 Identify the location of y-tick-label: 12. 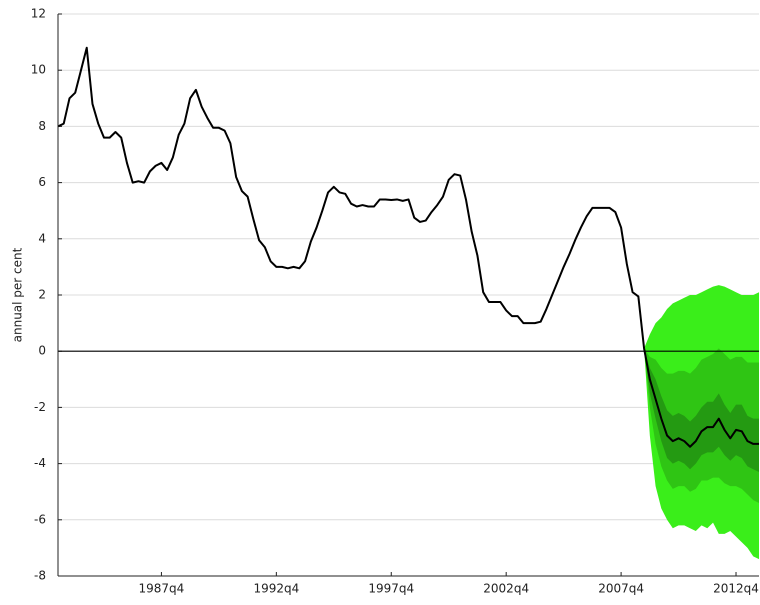
(38, 14).